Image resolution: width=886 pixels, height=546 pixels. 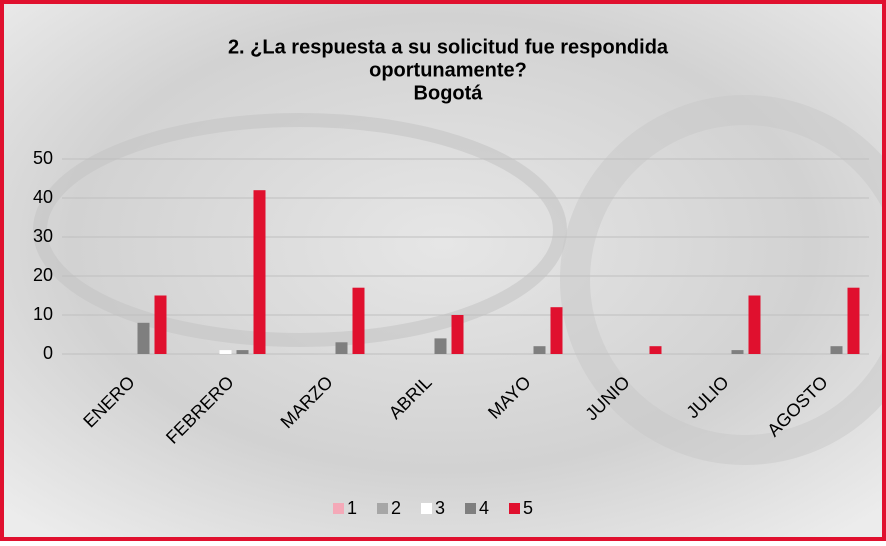 I want to click on chart-title: Bogotá, so click(x=449, y=93).